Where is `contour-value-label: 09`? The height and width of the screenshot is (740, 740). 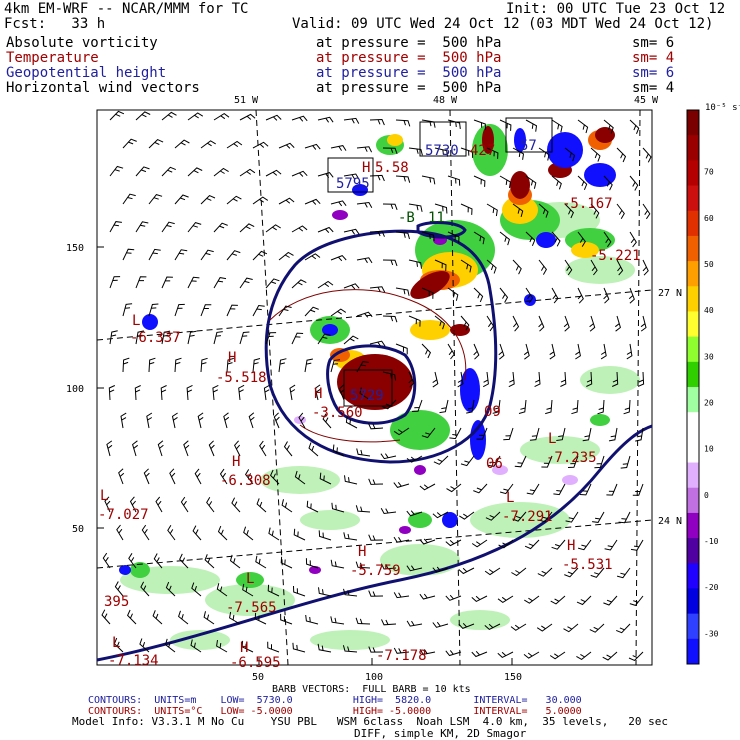 contour-value-label: 09 is located at coordinates (492, 412).